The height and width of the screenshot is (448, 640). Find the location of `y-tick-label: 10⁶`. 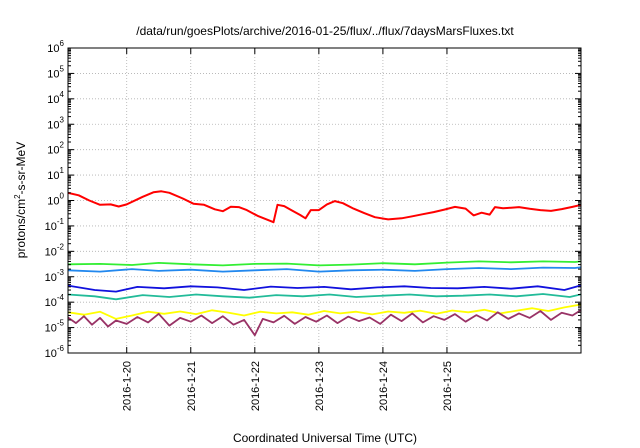

y-tick-label: 10⁶ is located at coordinates (55, 47).